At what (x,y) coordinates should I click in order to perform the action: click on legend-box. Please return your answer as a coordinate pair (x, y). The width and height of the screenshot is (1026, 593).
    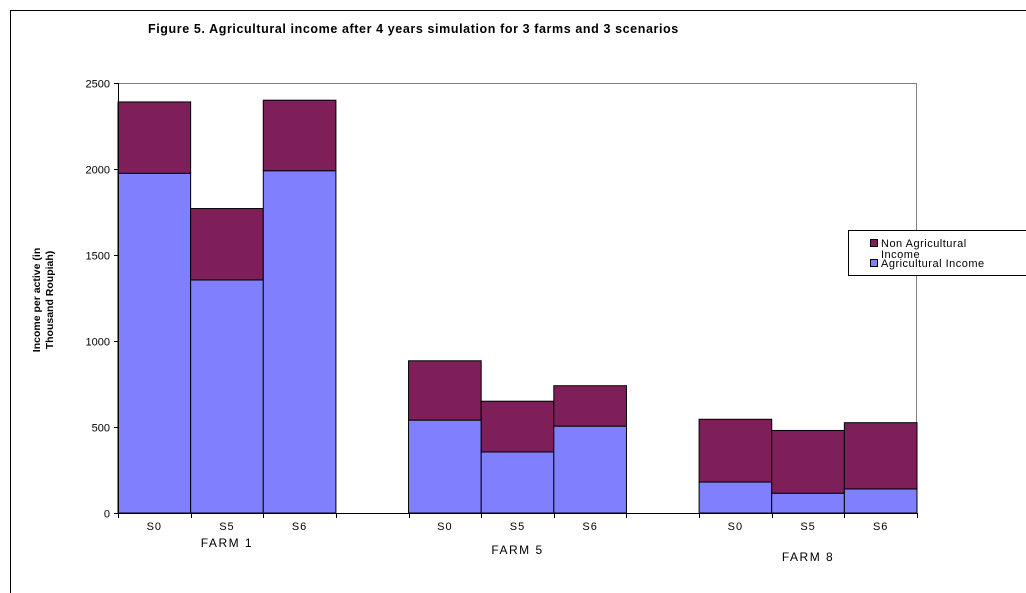
    Looking at the image, I should click on (937, 253).